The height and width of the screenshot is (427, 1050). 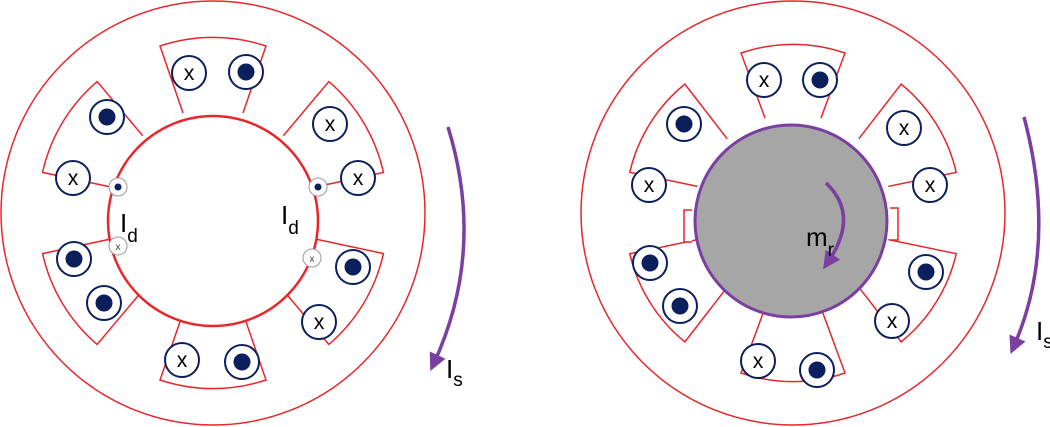 I want to click on right-conductor-11: x, so click(x=758, y=361).